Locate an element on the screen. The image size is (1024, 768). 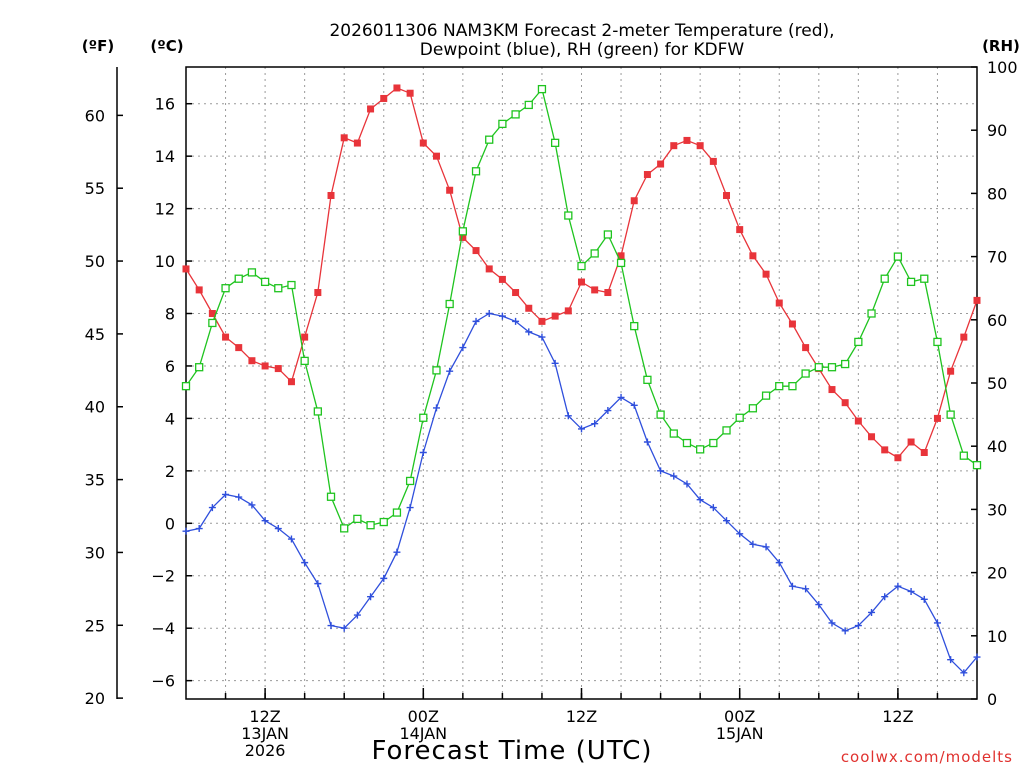
rh-tick-label: 80 is located at coordinates (997, 193).